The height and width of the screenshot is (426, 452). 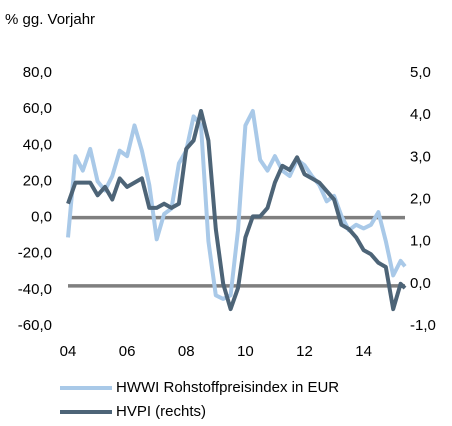 What do you see at coordinates (37, 108) in the screenshot?
I see `y-tick-label: 60,0` at bounding box center [37, 108].